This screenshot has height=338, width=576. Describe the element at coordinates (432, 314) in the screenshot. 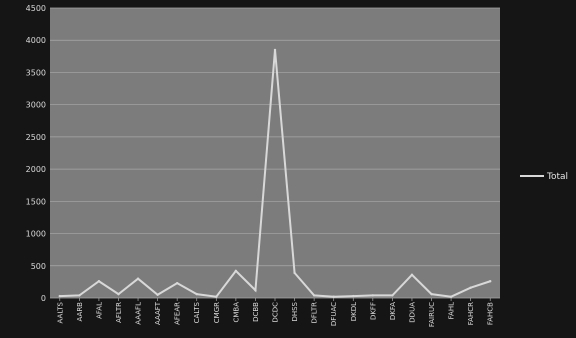

I see `x-tick-label: FAIRUC` at that location.